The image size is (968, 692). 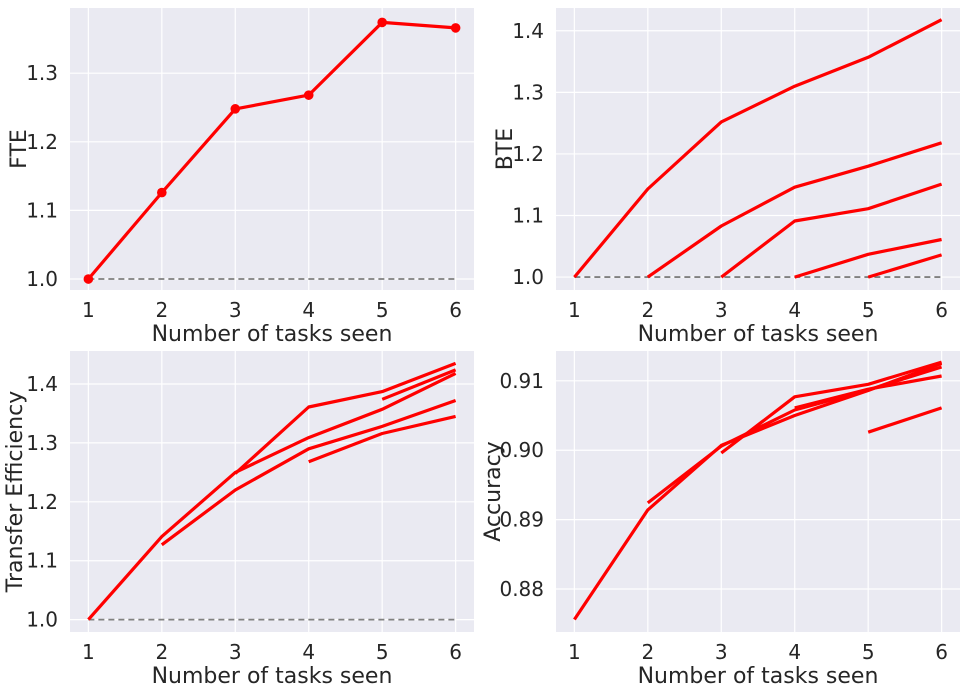 What do you see at coordinates (19, 149) in the screenshot?
I see `y-axis-label: FTE` at bounding box center [19, 149].